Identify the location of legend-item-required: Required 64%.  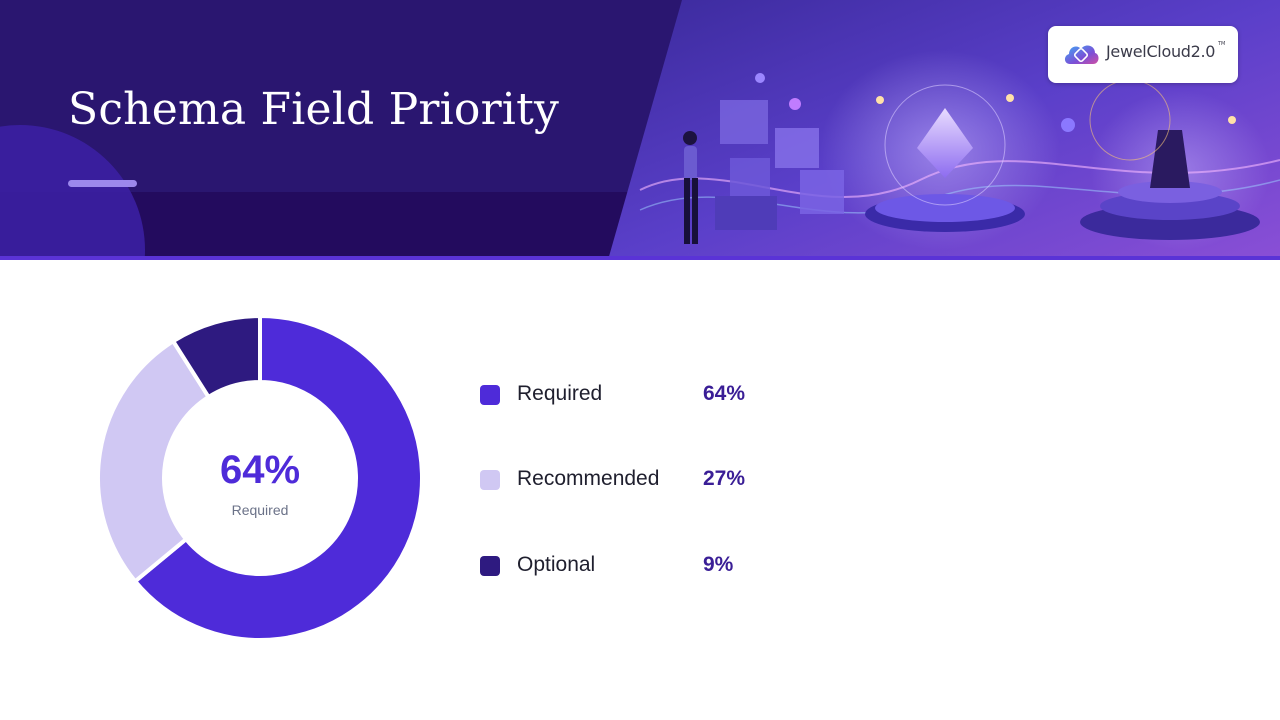
(640, 395).